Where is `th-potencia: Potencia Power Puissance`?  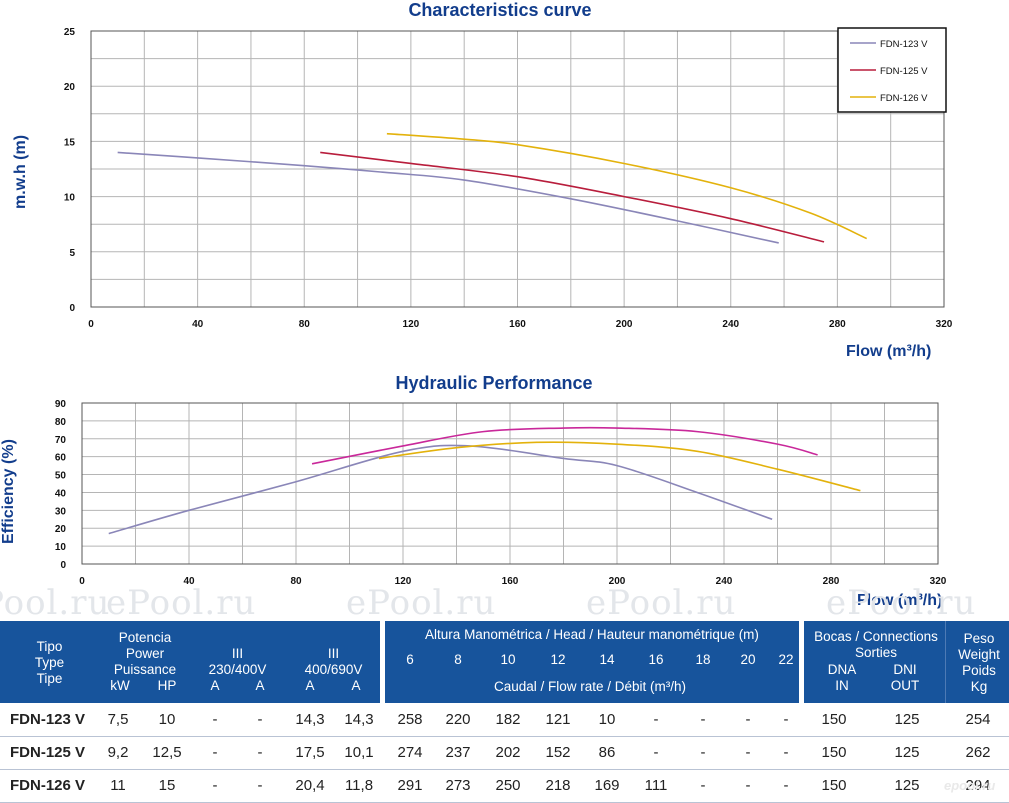 th-potencia: Potencia Power Puissance is located at coordinates (145, 653).